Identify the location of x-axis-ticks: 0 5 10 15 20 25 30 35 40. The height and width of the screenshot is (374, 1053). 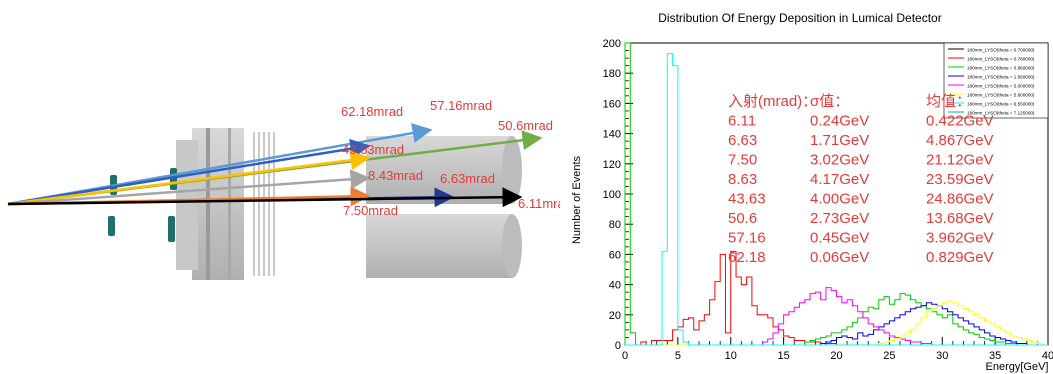
(837, 349).